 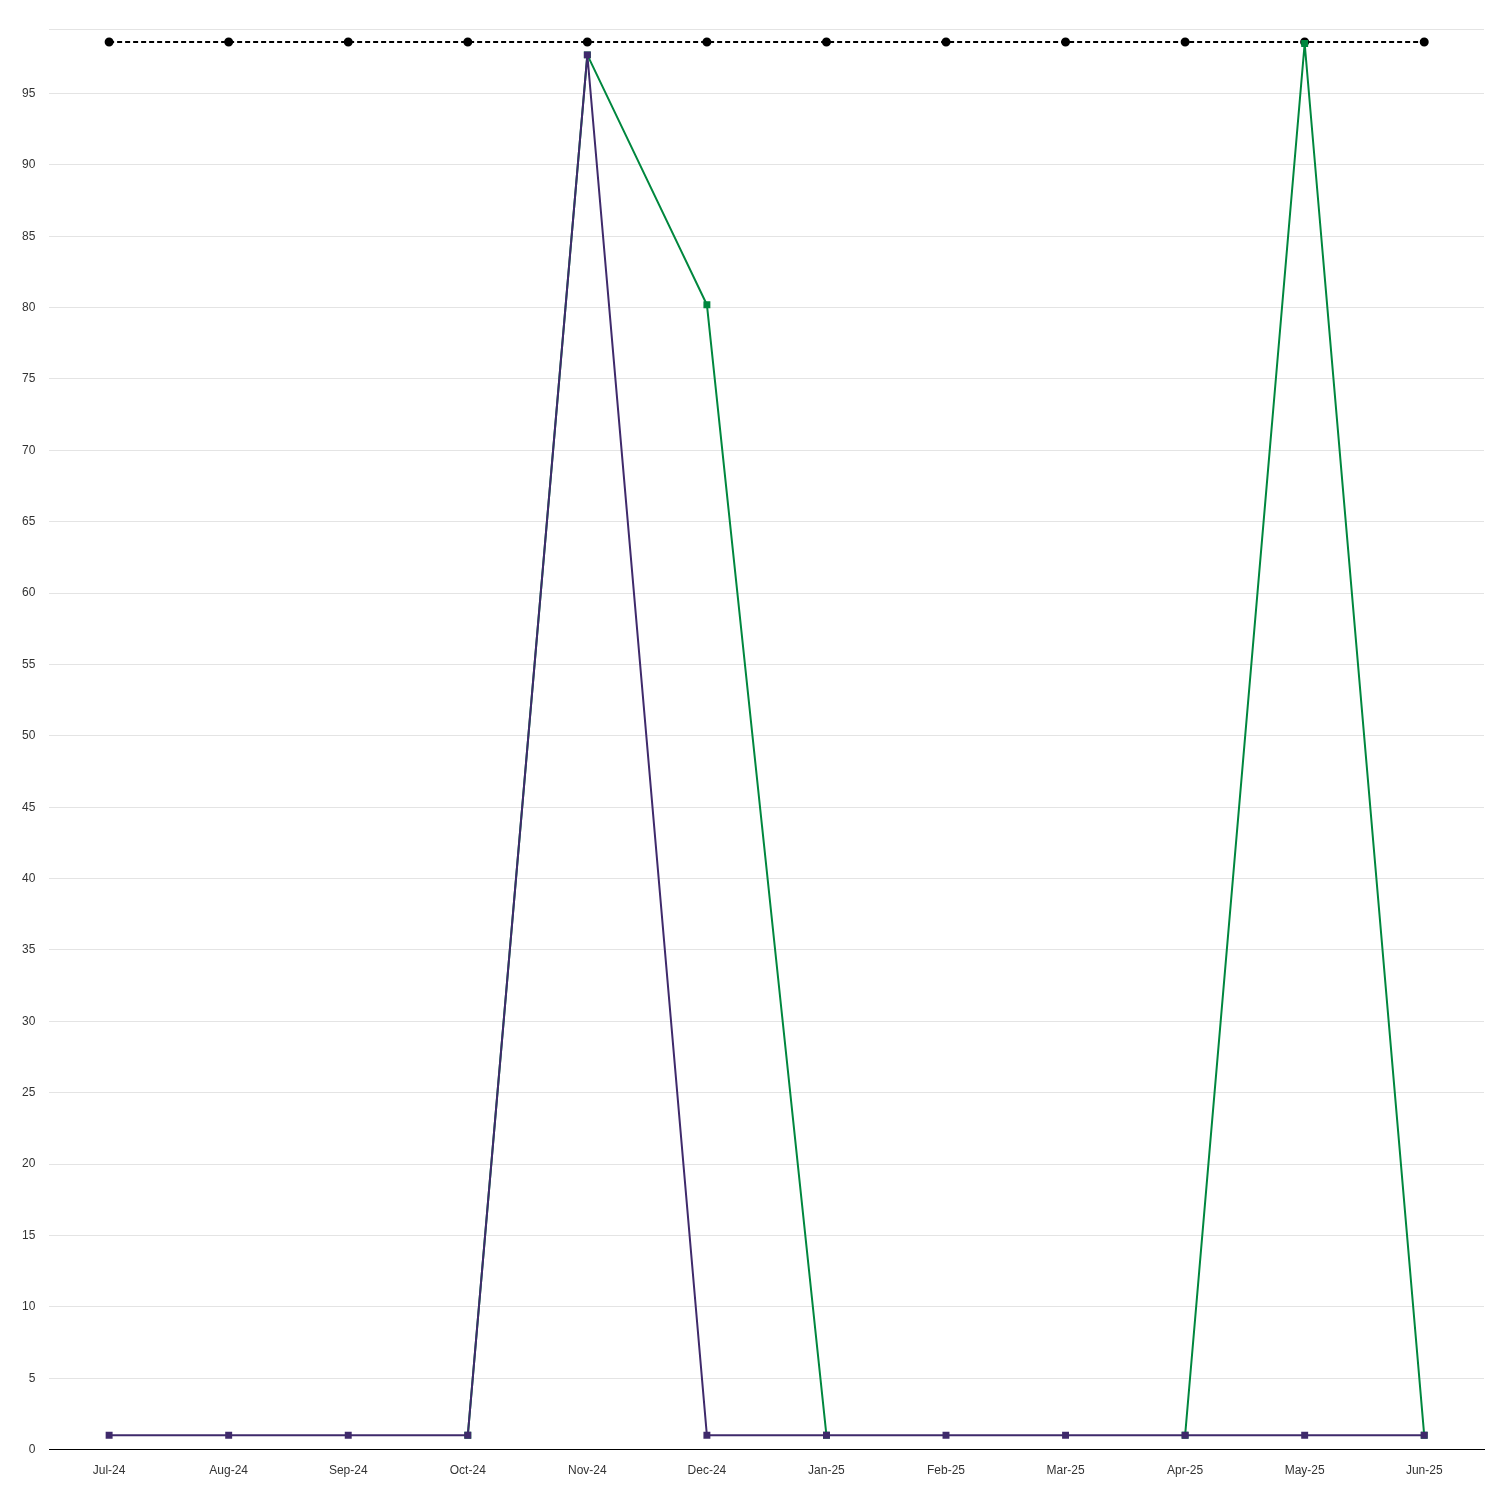 What do you see at coordinates (28, 1234) in the screenshot?
I see `y-tick-label: 15` at bounding box center [28, 1234].